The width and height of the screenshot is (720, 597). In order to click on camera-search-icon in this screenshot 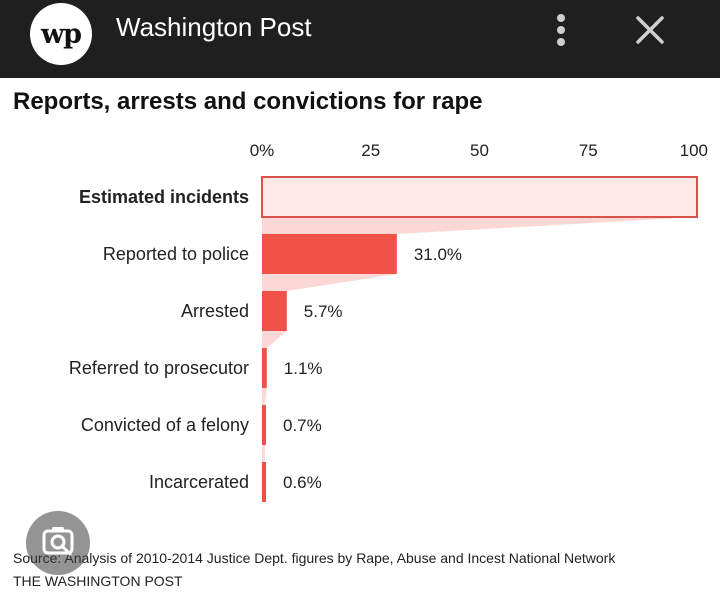, I will do `click(58, 543)`.